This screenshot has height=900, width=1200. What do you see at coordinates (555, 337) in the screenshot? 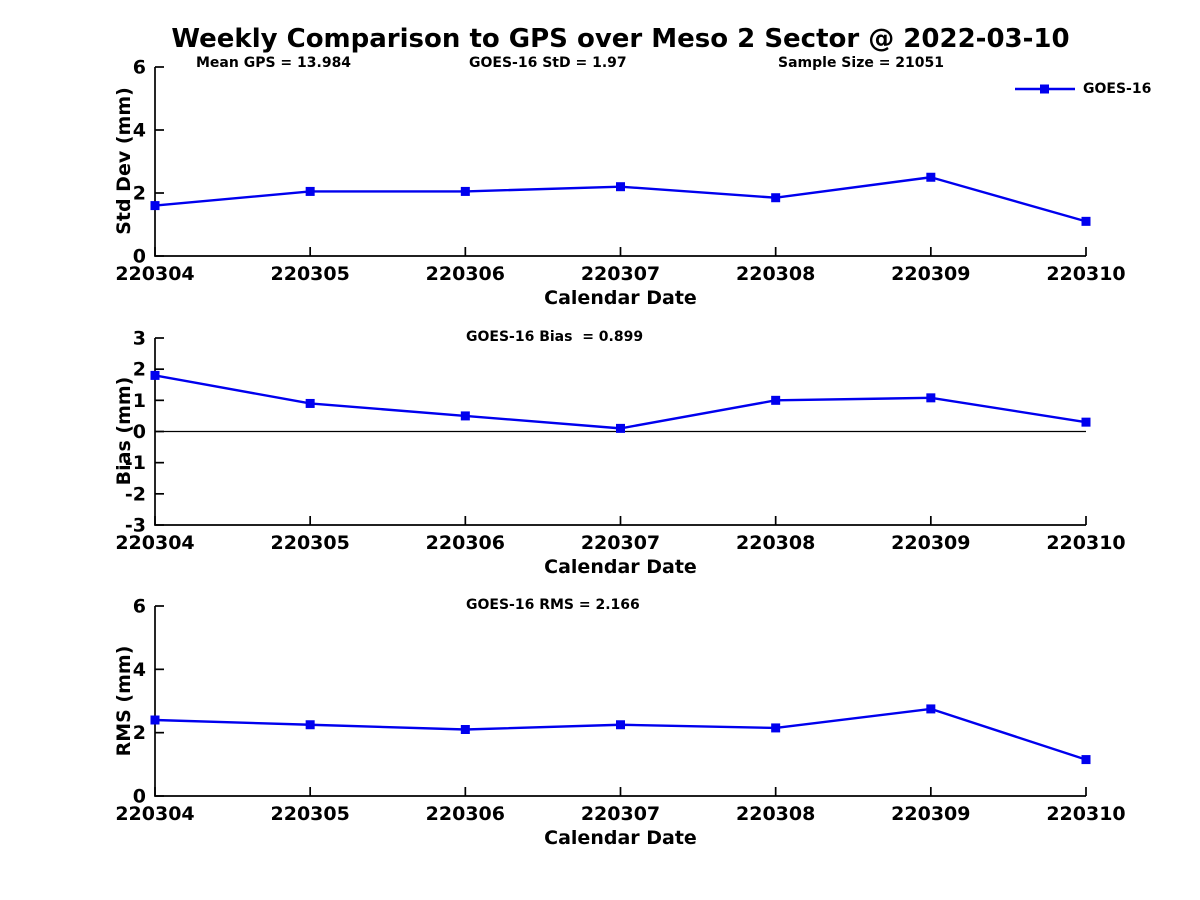
I see `annotation-goes16-bias: GOES-16 Bias = 0.899` at bounding box center [555, 337].